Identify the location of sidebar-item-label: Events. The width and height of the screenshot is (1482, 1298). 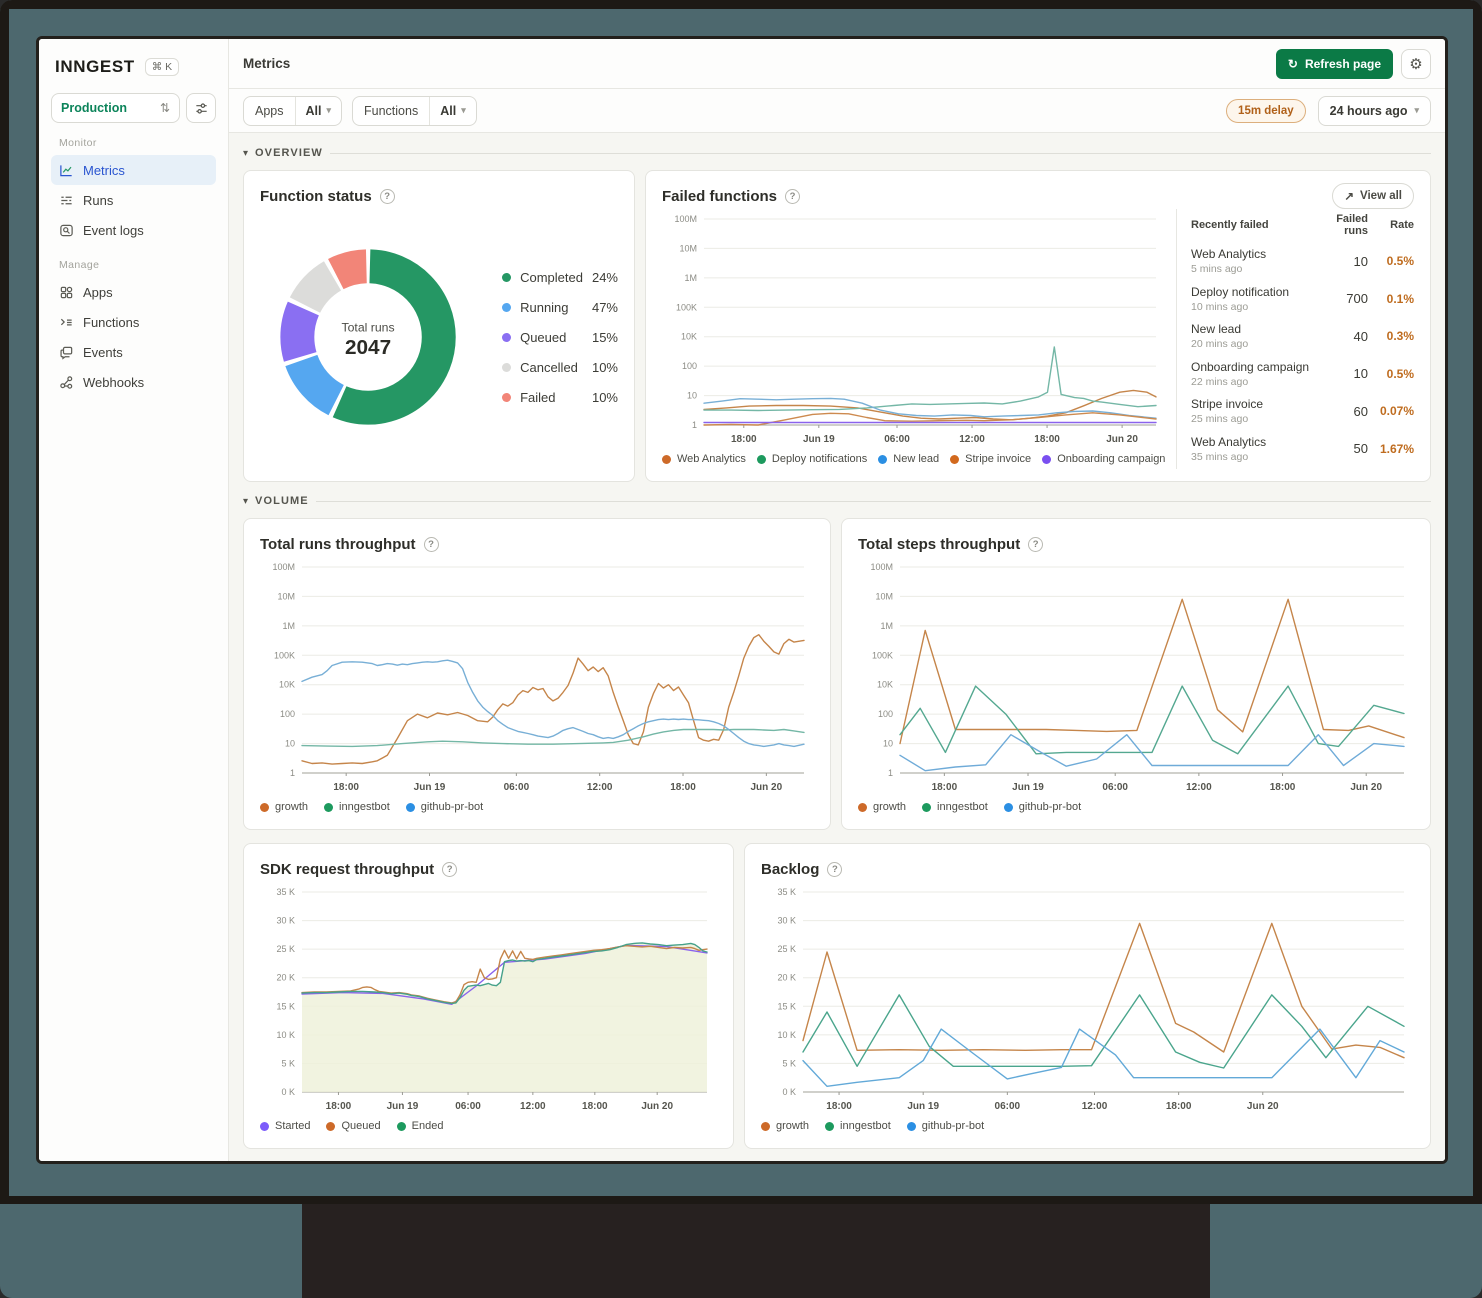
(103, 352).